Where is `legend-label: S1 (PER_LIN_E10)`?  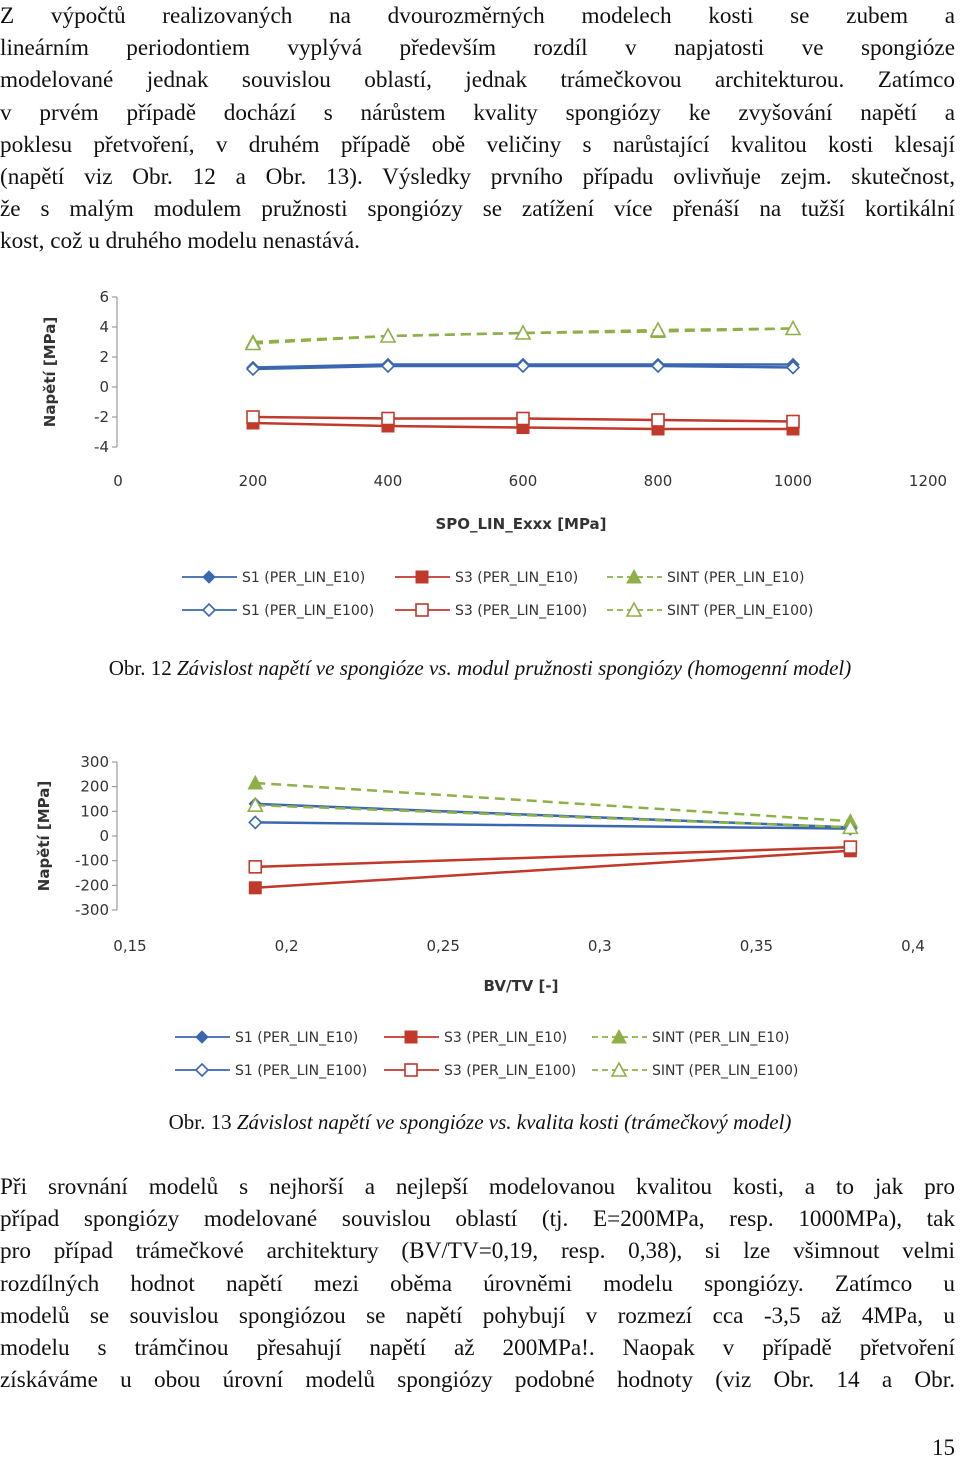 legend-label: S1 (PER_LIN_E10) is located at coordinates (303, 578).